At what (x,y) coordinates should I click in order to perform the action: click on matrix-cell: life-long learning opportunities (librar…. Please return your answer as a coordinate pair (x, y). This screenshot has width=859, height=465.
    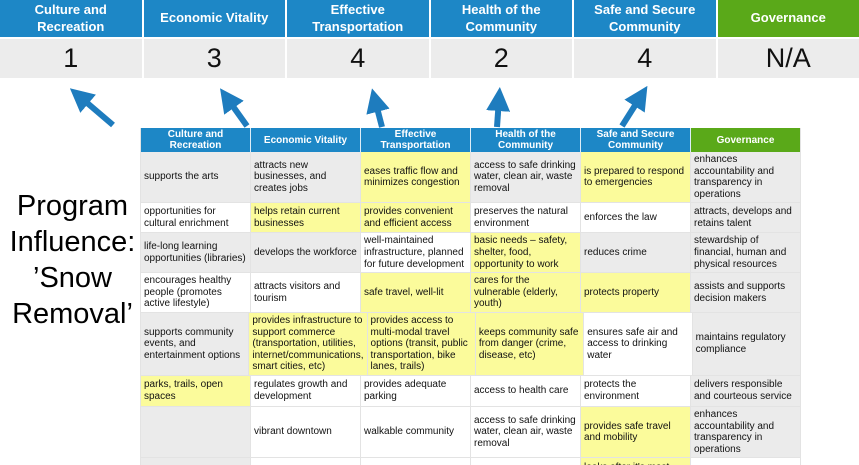
    Looking at the image, I should click on (196, 253).